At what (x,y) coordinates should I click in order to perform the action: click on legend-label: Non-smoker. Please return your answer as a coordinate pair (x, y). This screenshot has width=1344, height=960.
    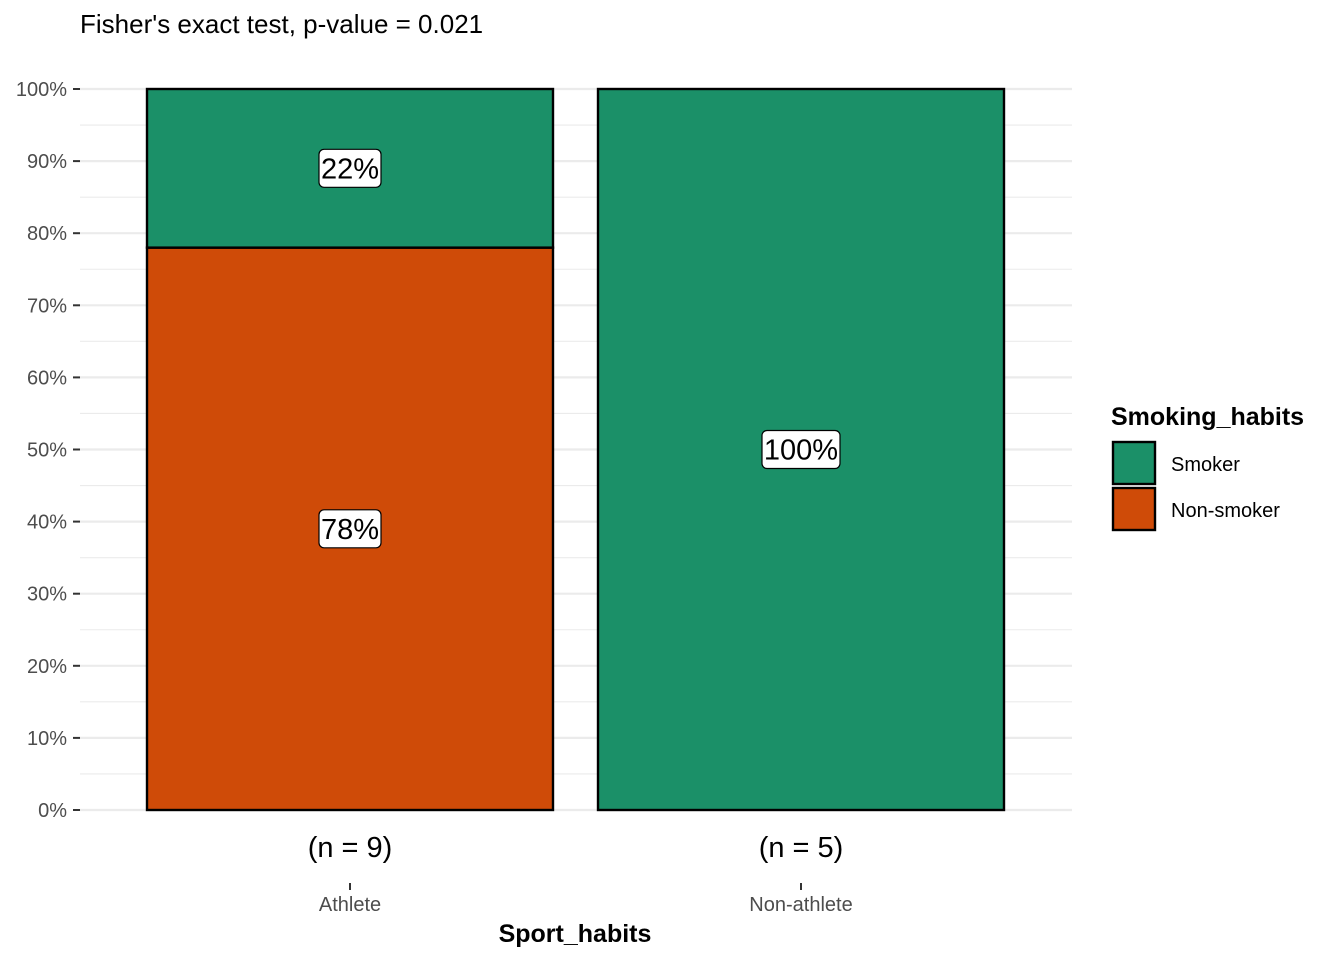
    Looking at the image, I should click on (1225, 511).